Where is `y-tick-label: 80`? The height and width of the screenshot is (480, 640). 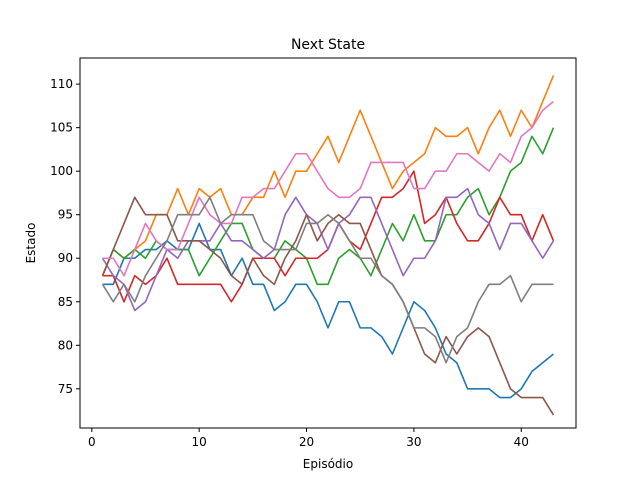 y-tick-label: 80 is located at coordinates (65, 345).